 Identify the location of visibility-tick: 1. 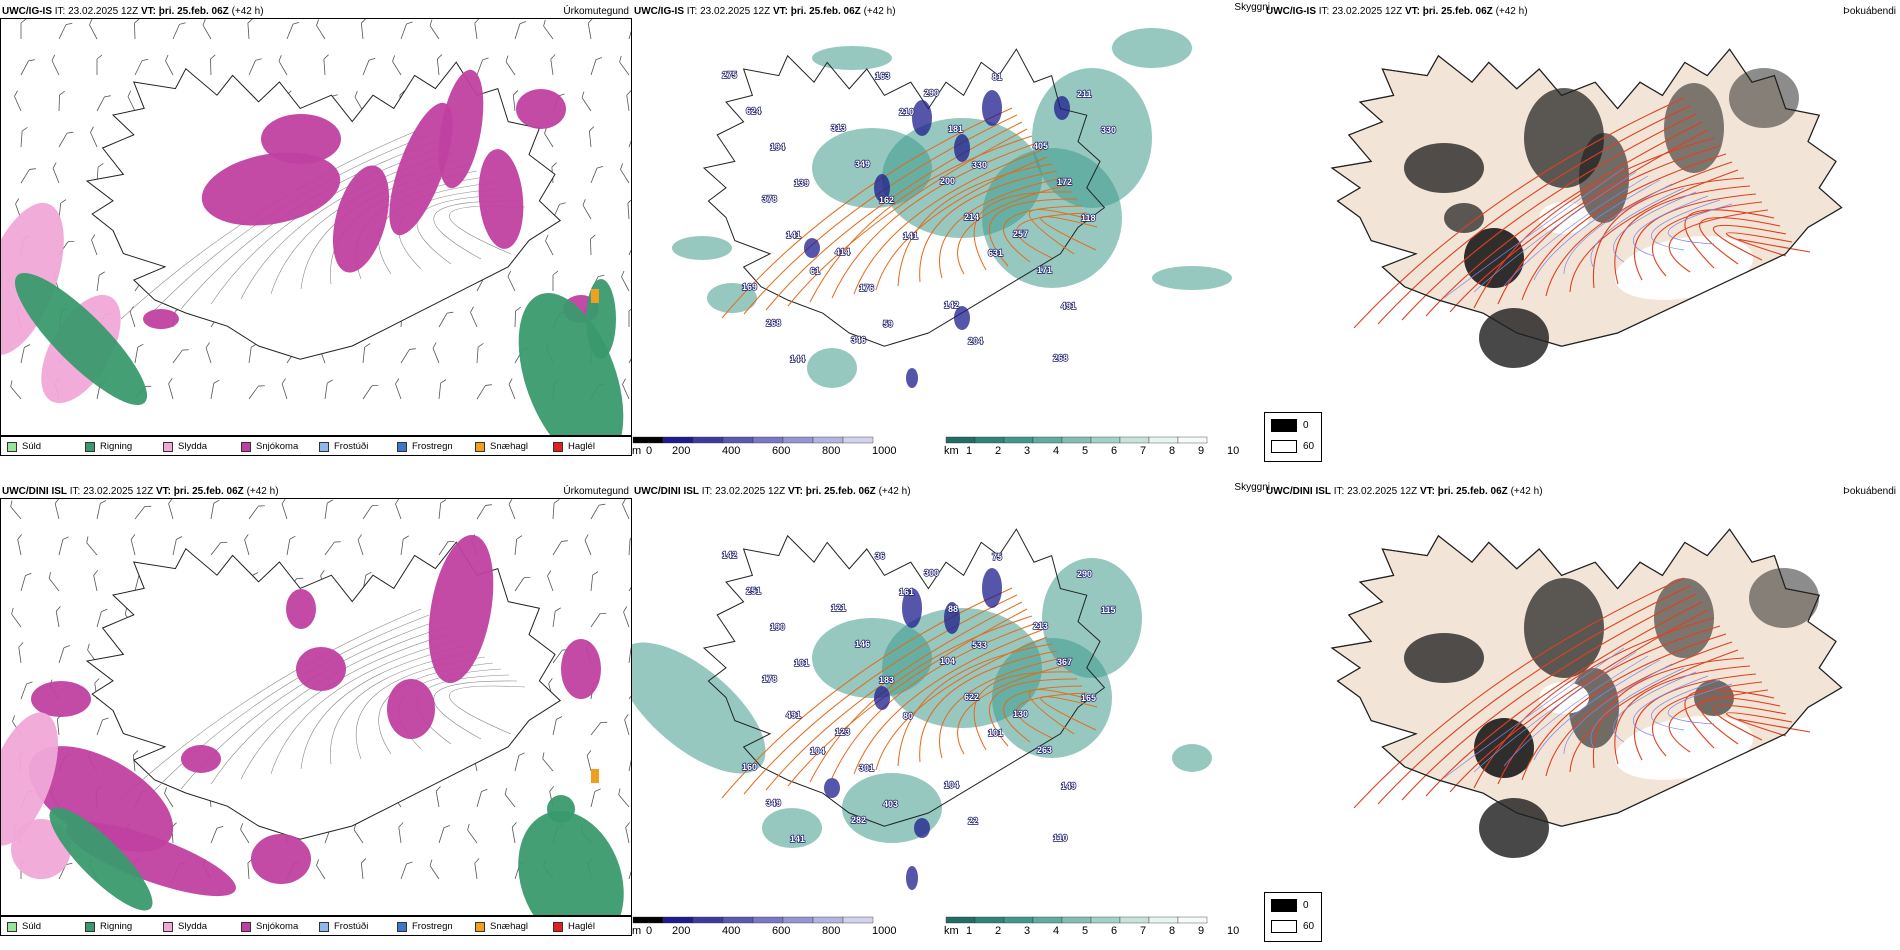
(969, 931).